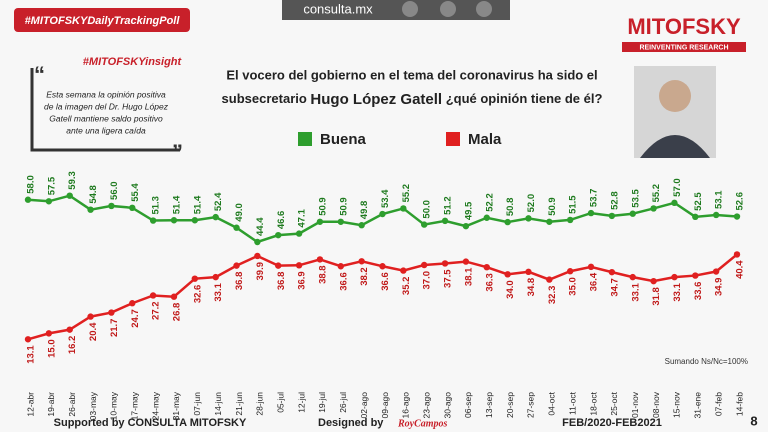  I want to click on x-tick-label: 23-ago, so click(426, 405).